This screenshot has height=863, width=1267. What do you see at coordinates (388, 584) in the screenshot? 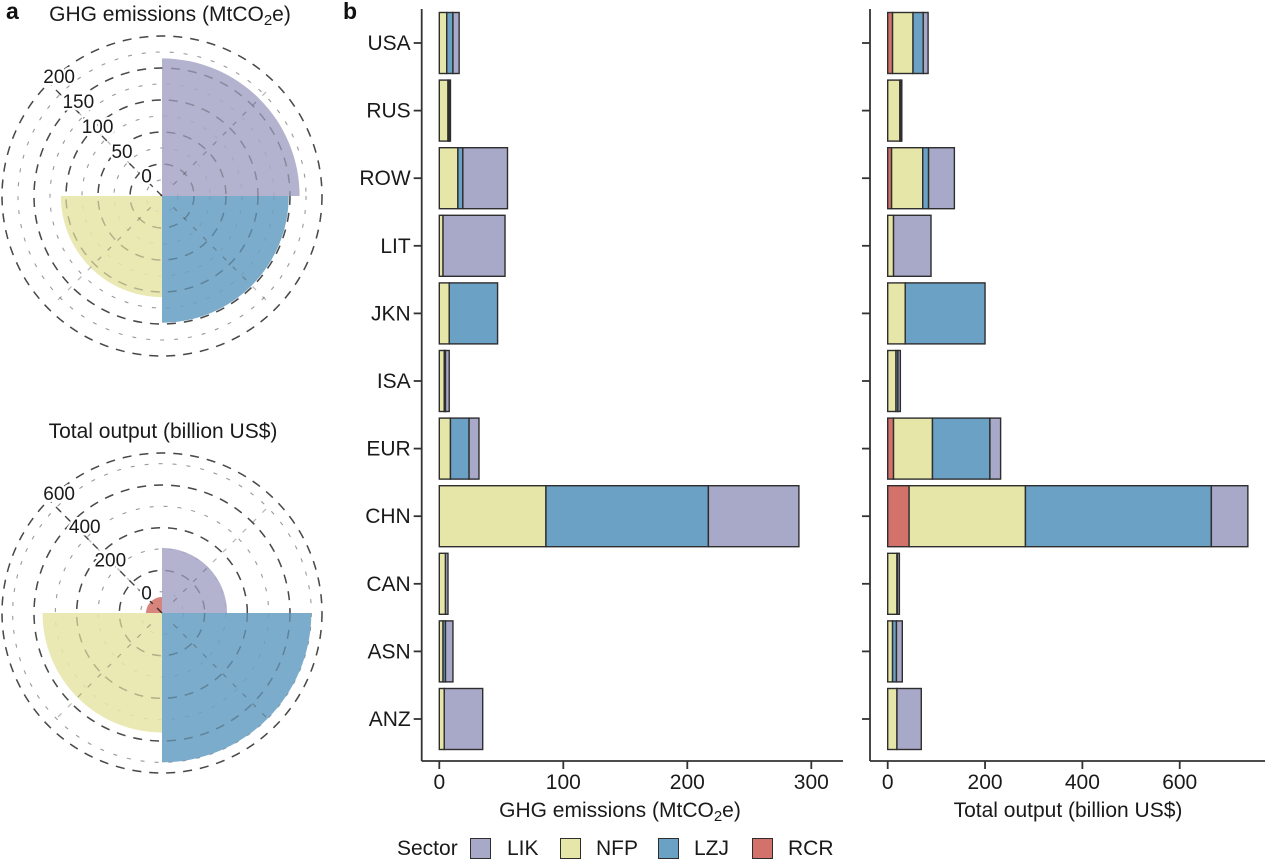
I see `svg-text: CAN` at bounding box center [388, 584].